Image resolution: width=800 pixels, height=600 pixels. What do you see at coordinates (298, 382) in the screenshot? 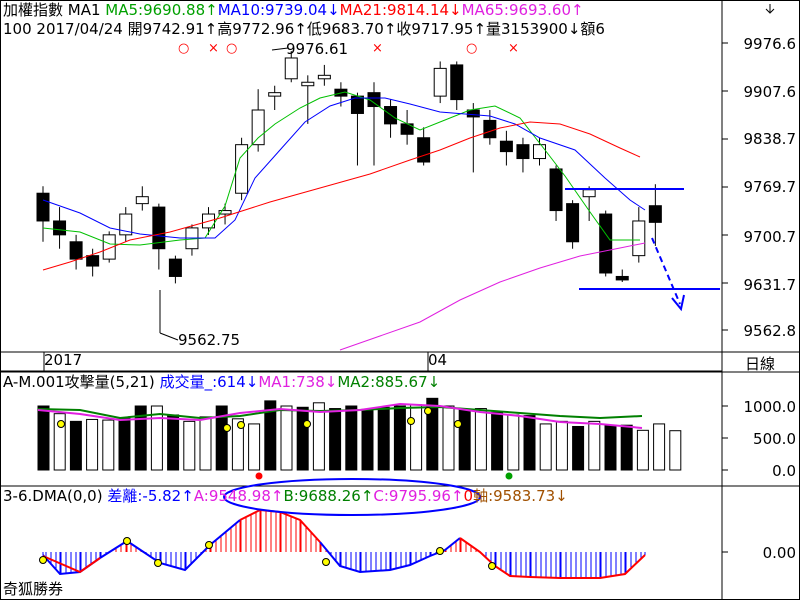
I see `volume-value-2: MA1:738↓` at bounding box center [298, 382].